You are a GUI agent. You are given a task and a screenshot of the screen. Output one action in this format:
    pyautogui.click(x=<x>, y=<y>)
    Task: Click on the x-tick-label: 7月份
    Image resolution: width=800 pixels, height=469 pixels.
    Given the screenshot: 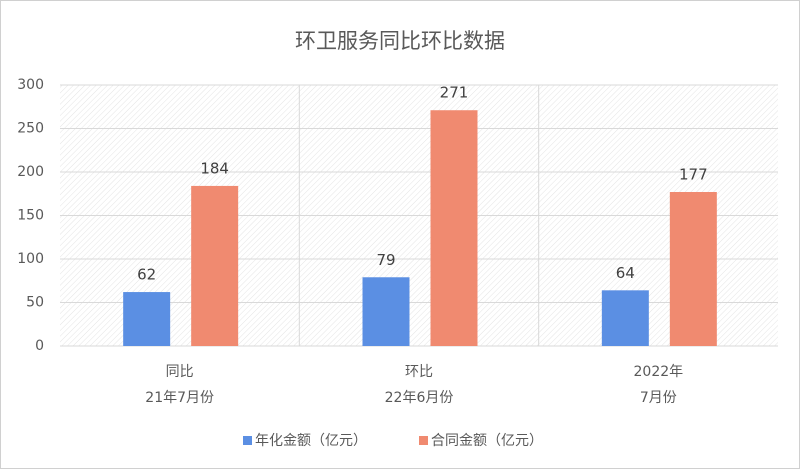 What is the action you would take?
    pyautogui.click(x=658, y=398)
    